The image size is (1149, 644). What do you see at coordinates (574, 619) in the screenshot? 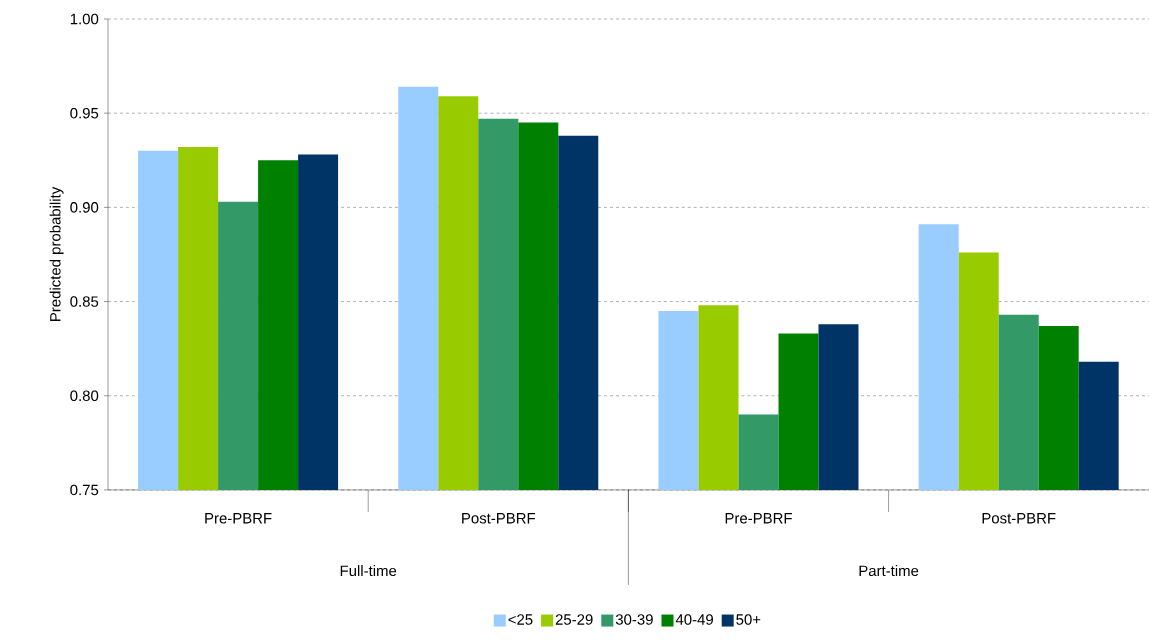
I see `legend-label: 25-29` at bounding box center [574, 619].